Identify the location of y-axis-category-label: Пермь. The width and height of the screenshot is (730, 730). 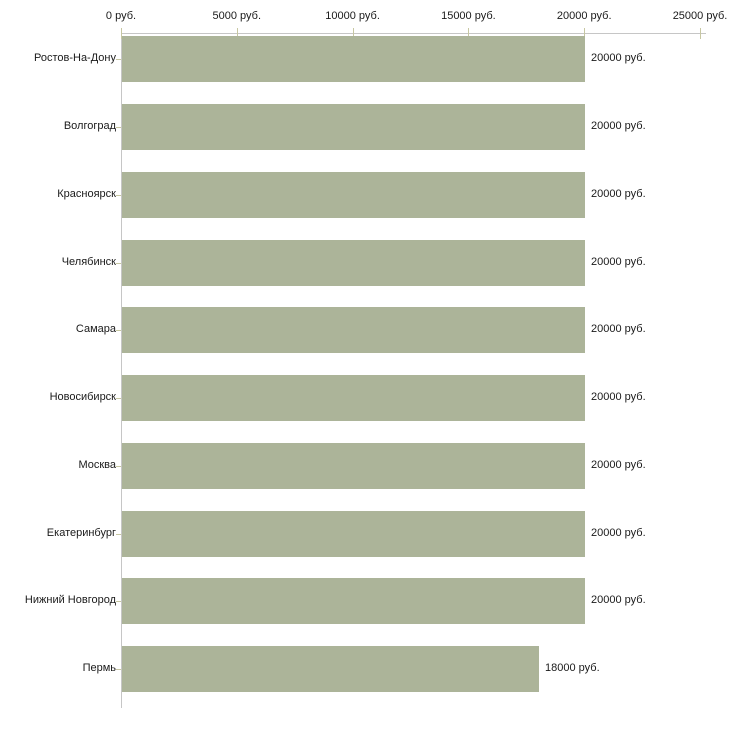
(99, 668).